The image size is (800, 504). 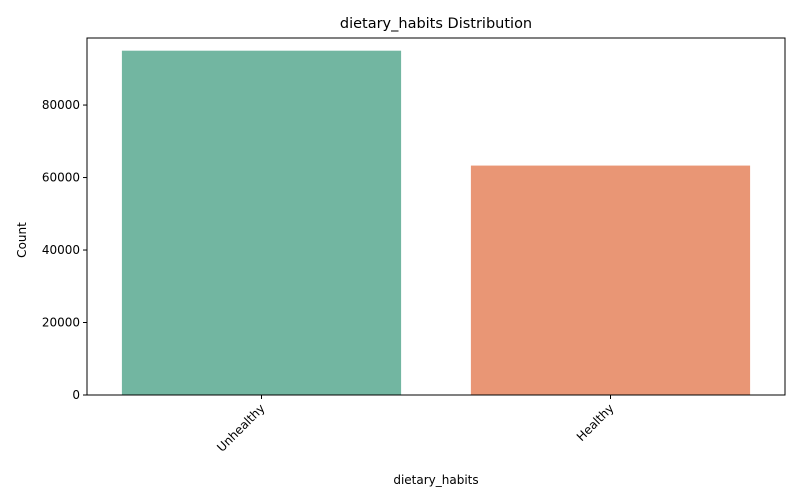 I want to click on chart-title: dietary_habits Distribution, so click(x=436, y=24).